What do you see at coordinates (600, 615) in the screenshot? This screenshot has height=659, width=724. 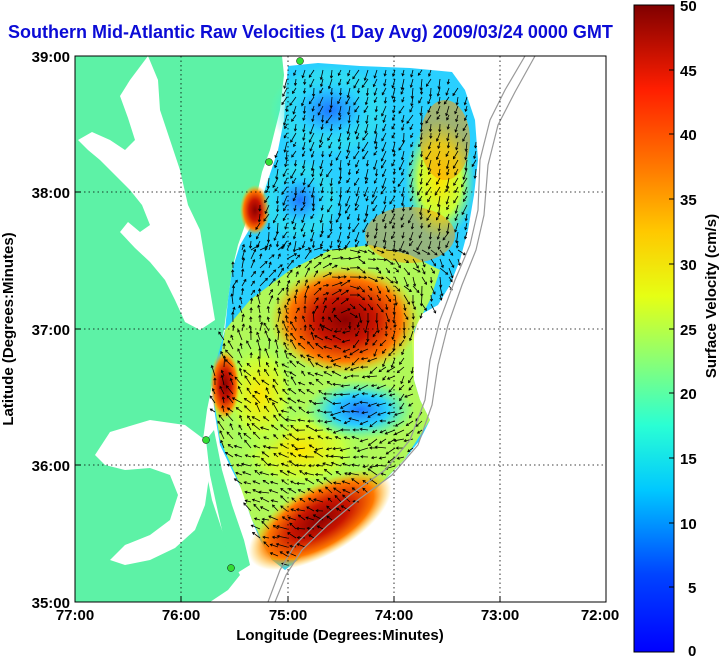 I see `x-tick-label: 72:00` at bounding box center [600, 615].